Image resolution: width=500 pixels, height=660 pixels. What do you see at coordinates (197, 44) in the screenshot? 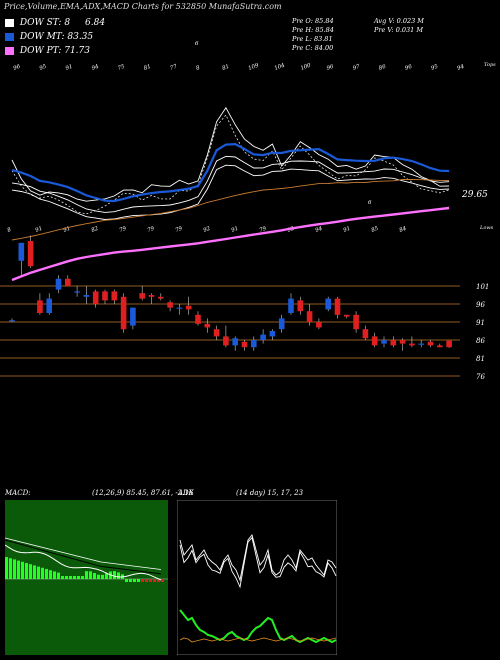
I see `top-extra-label: 6` at bounding box center [197, 44].